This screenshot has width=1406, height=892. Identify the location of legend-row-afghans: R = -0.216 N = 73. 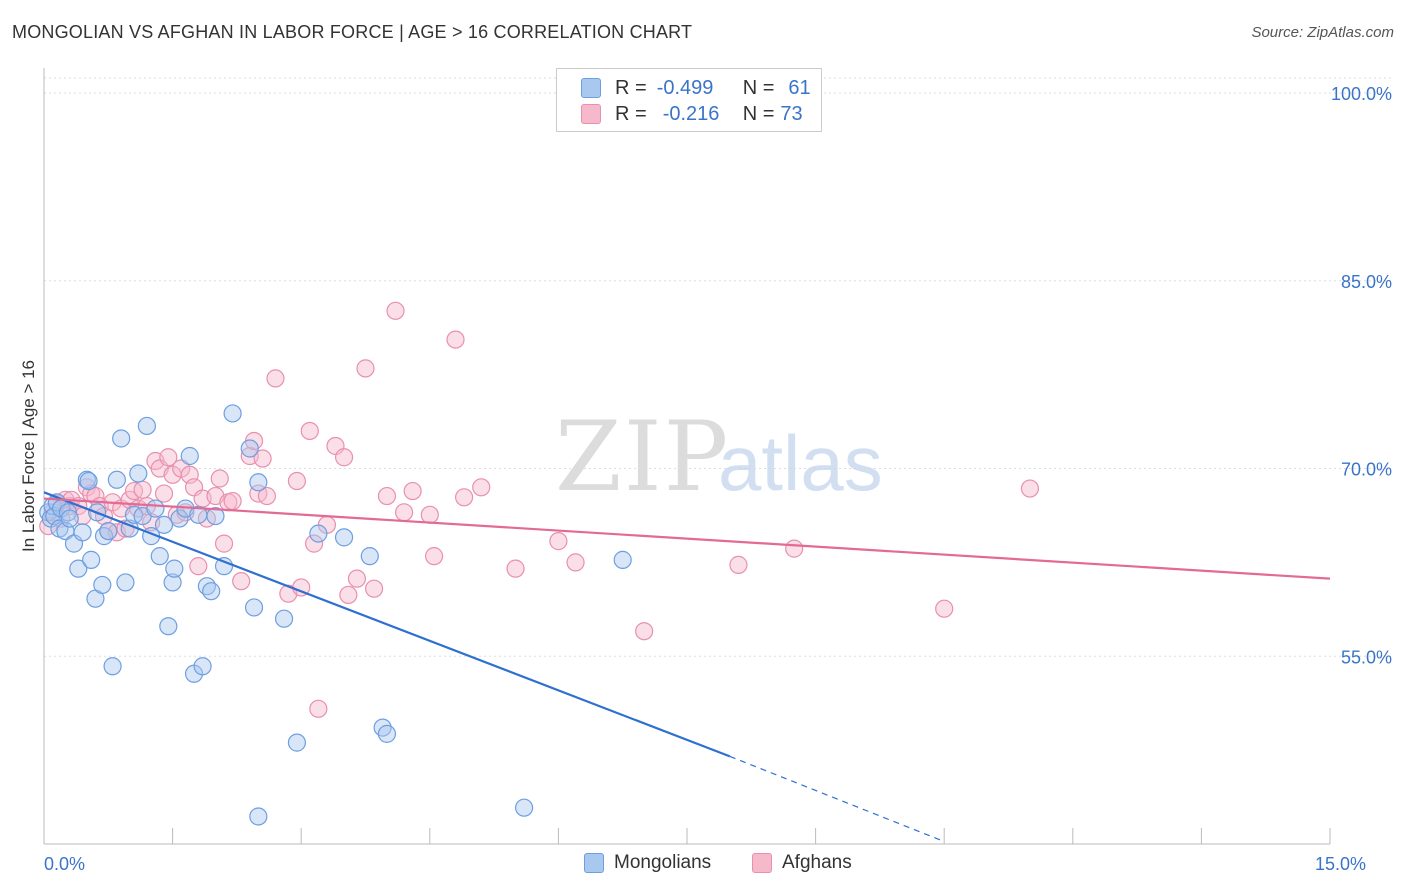
(692, 114).